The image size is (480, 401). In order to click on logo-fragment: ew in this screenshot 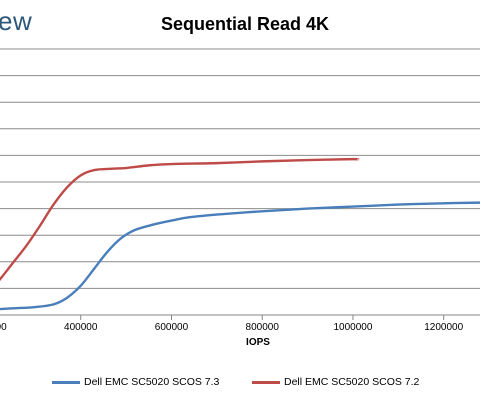, I will do `click(16, 21)`.